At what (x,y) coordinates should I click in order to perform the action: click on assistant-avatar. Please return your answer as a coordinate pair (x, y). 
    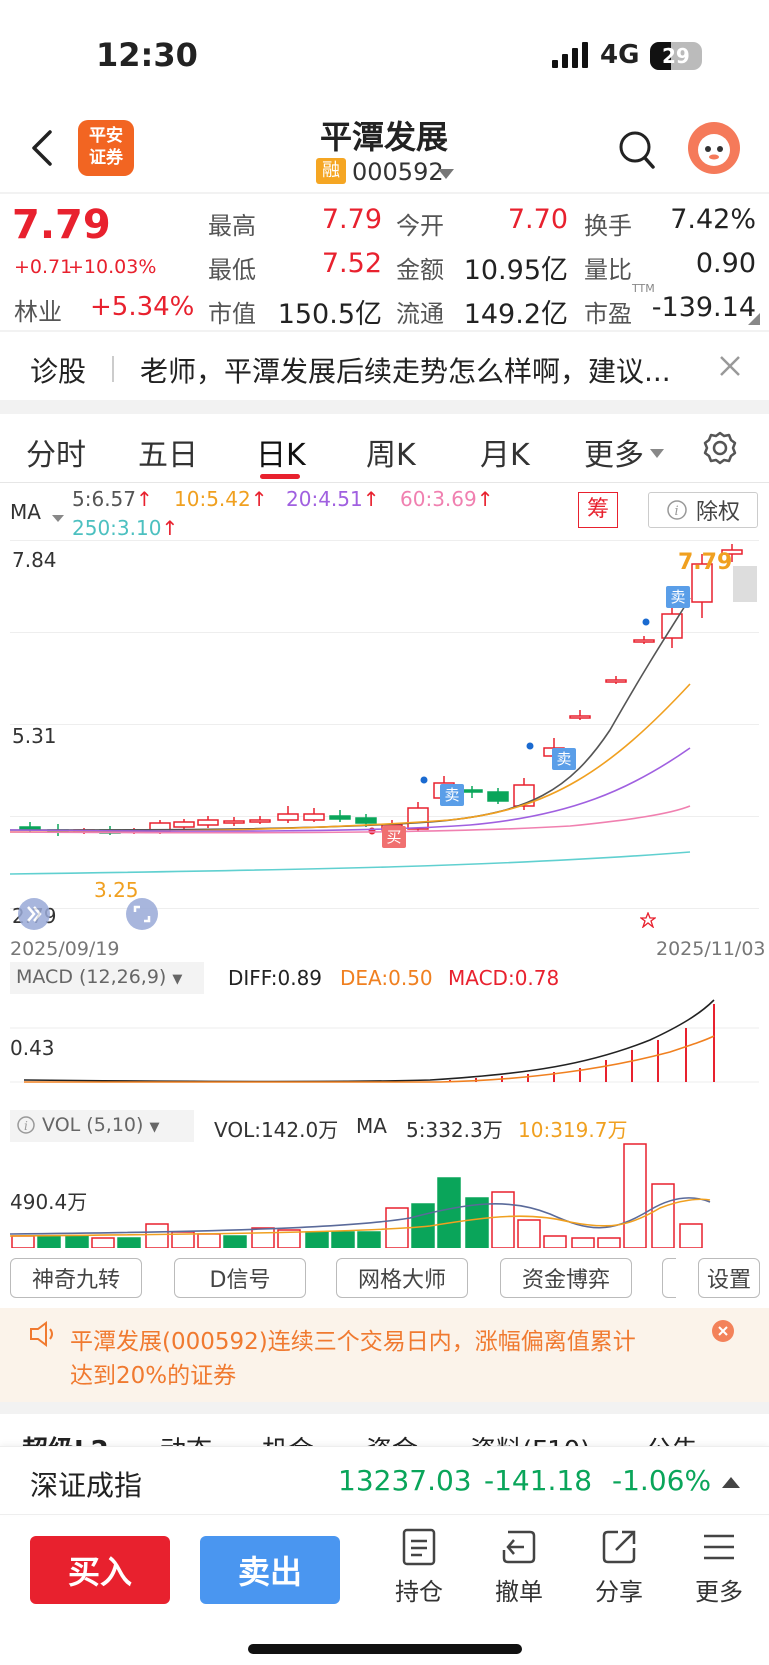
    Looking at the image, I should click on (714, 148).